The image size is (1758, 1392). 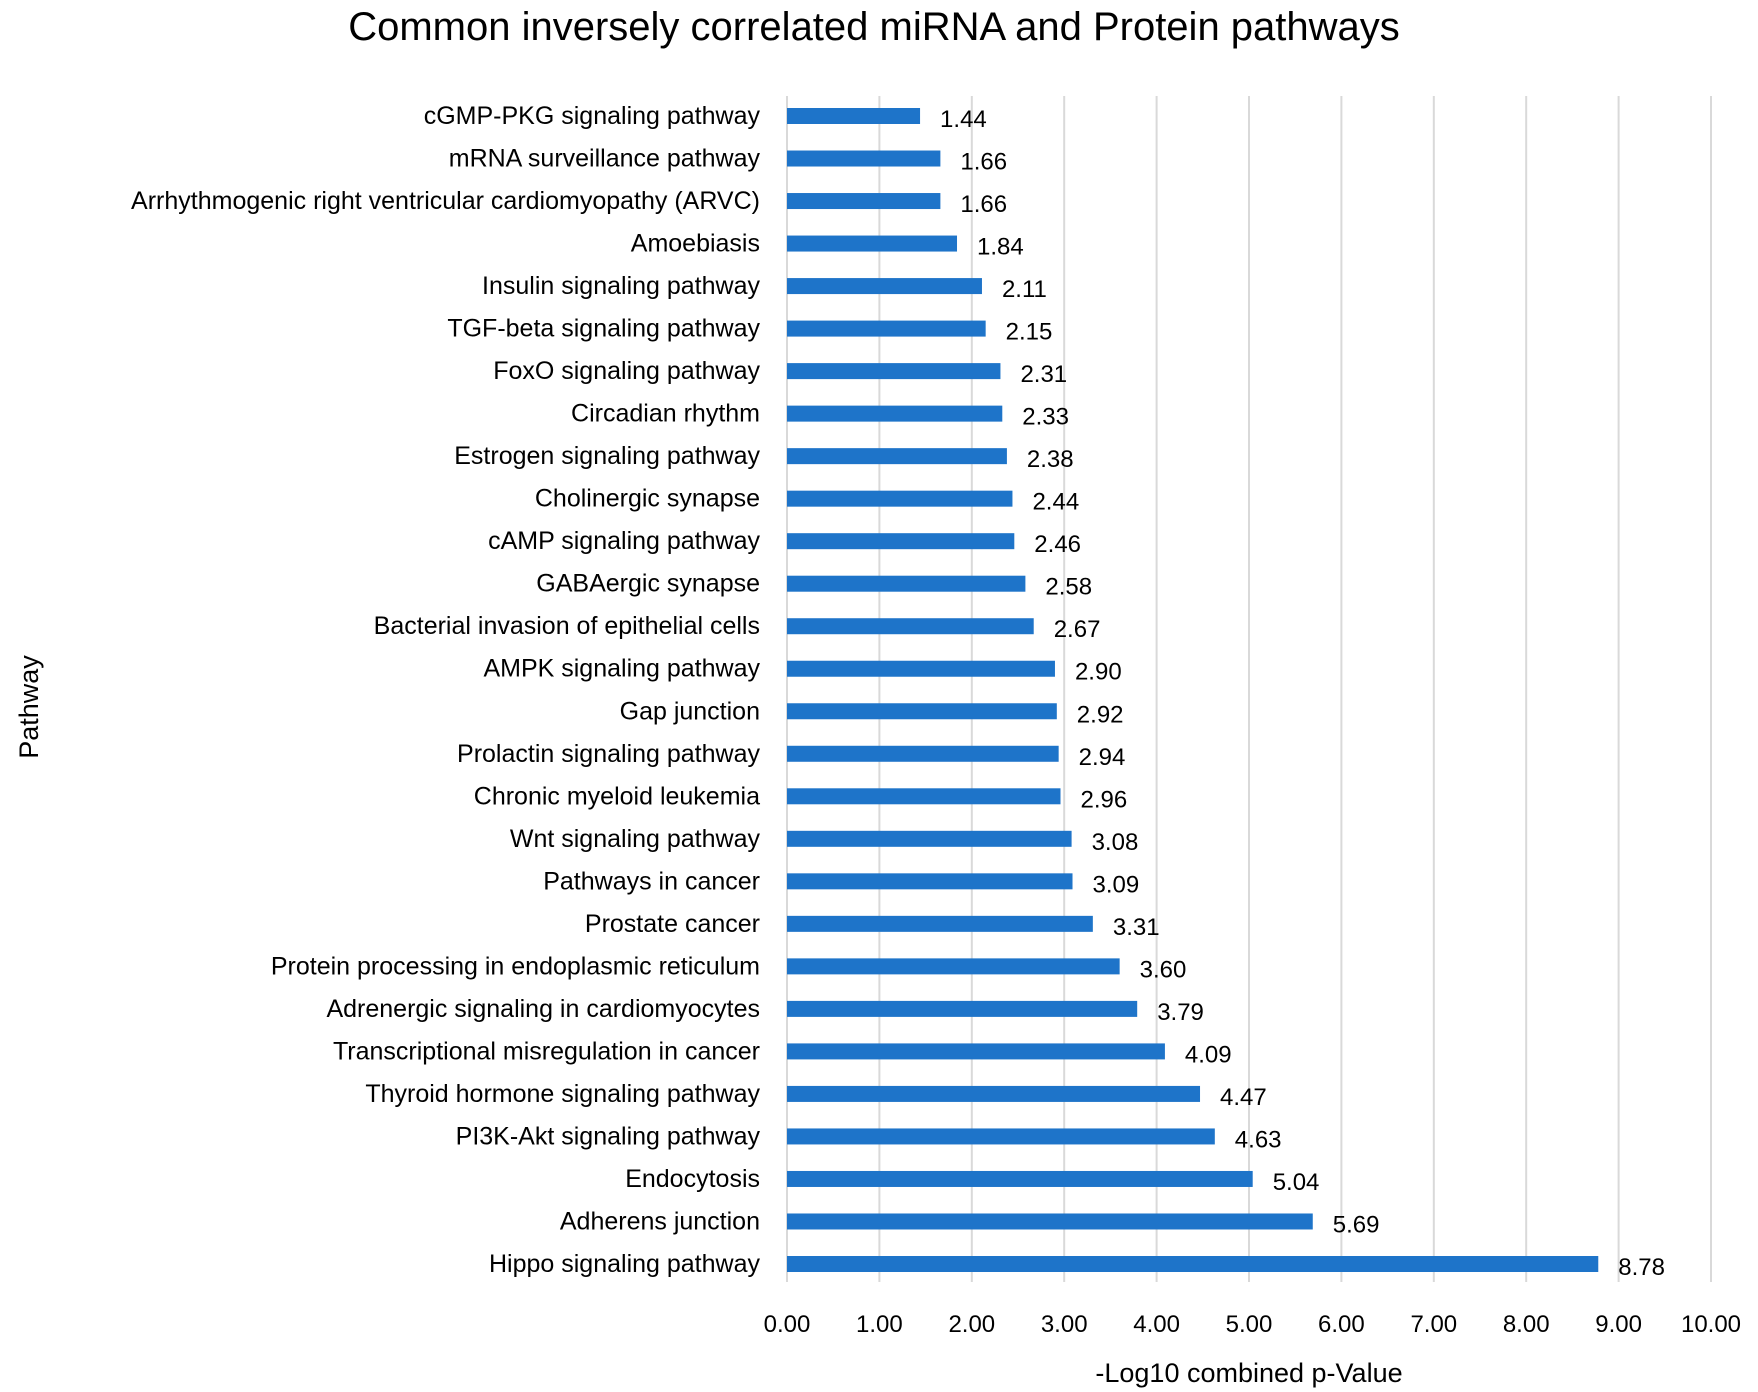 What do you see at coordinates (660, 1221) in the screenshot?
I see `category-label: Adherens junction` at bounding box center [660, 1221].